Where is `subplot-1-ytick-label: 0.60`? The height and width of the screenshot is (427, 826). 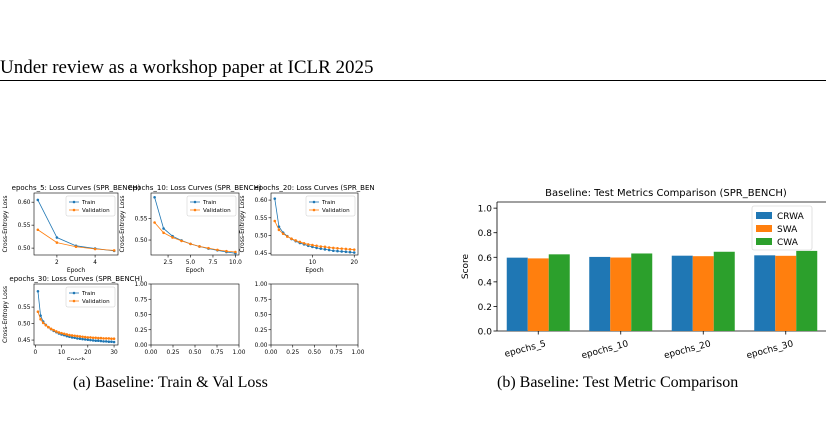 subplot-1-ytick-label: 0.60 is located at coordinates (24, 203).